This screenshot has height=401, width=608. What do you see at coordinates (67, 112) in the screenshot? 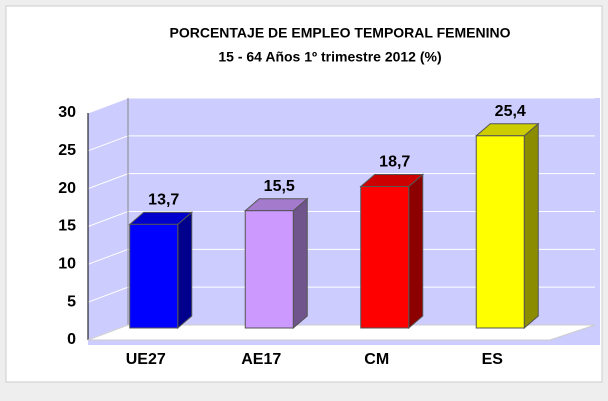
I see `y-tick-label: 30` at bounding box center [67, 112].